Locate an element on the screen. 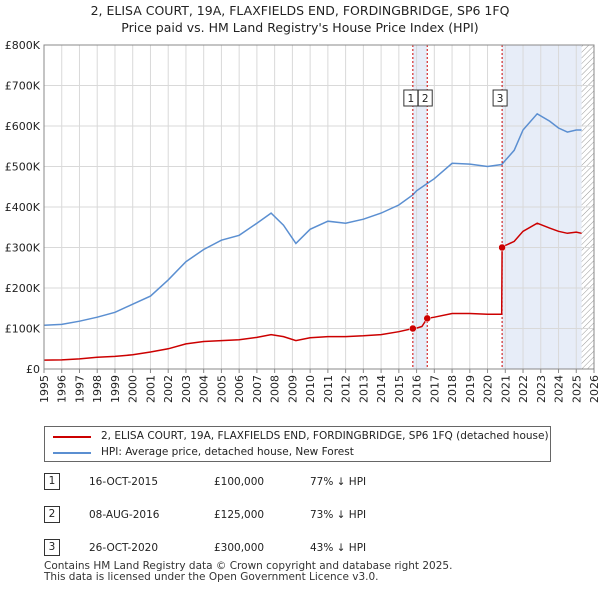 This screenshot has height=590, width=600. x-tick-label-2002: 2002 is located at coordinates (168, 389).